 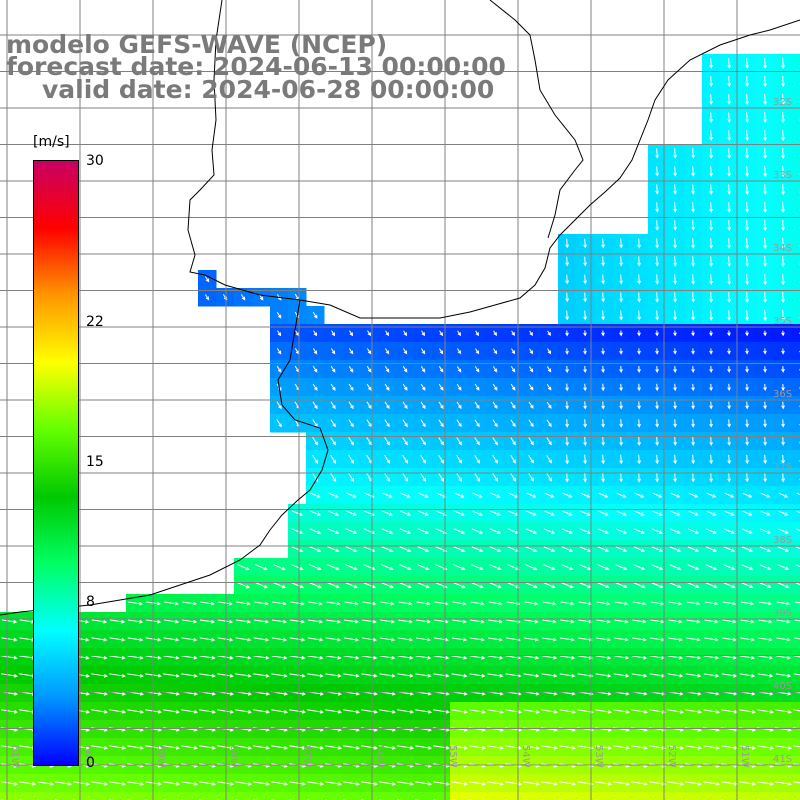 I want to click on legend-tick-label: 22, so click(x=95, y=321).